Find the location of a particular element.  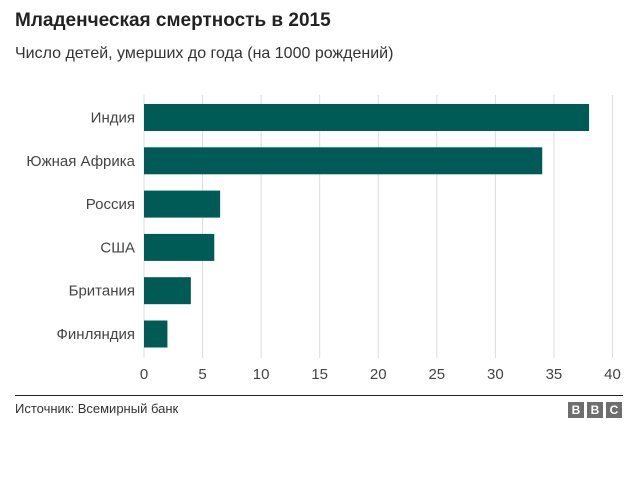

bbc-logo: B B C is located at coordinates (595, 410).